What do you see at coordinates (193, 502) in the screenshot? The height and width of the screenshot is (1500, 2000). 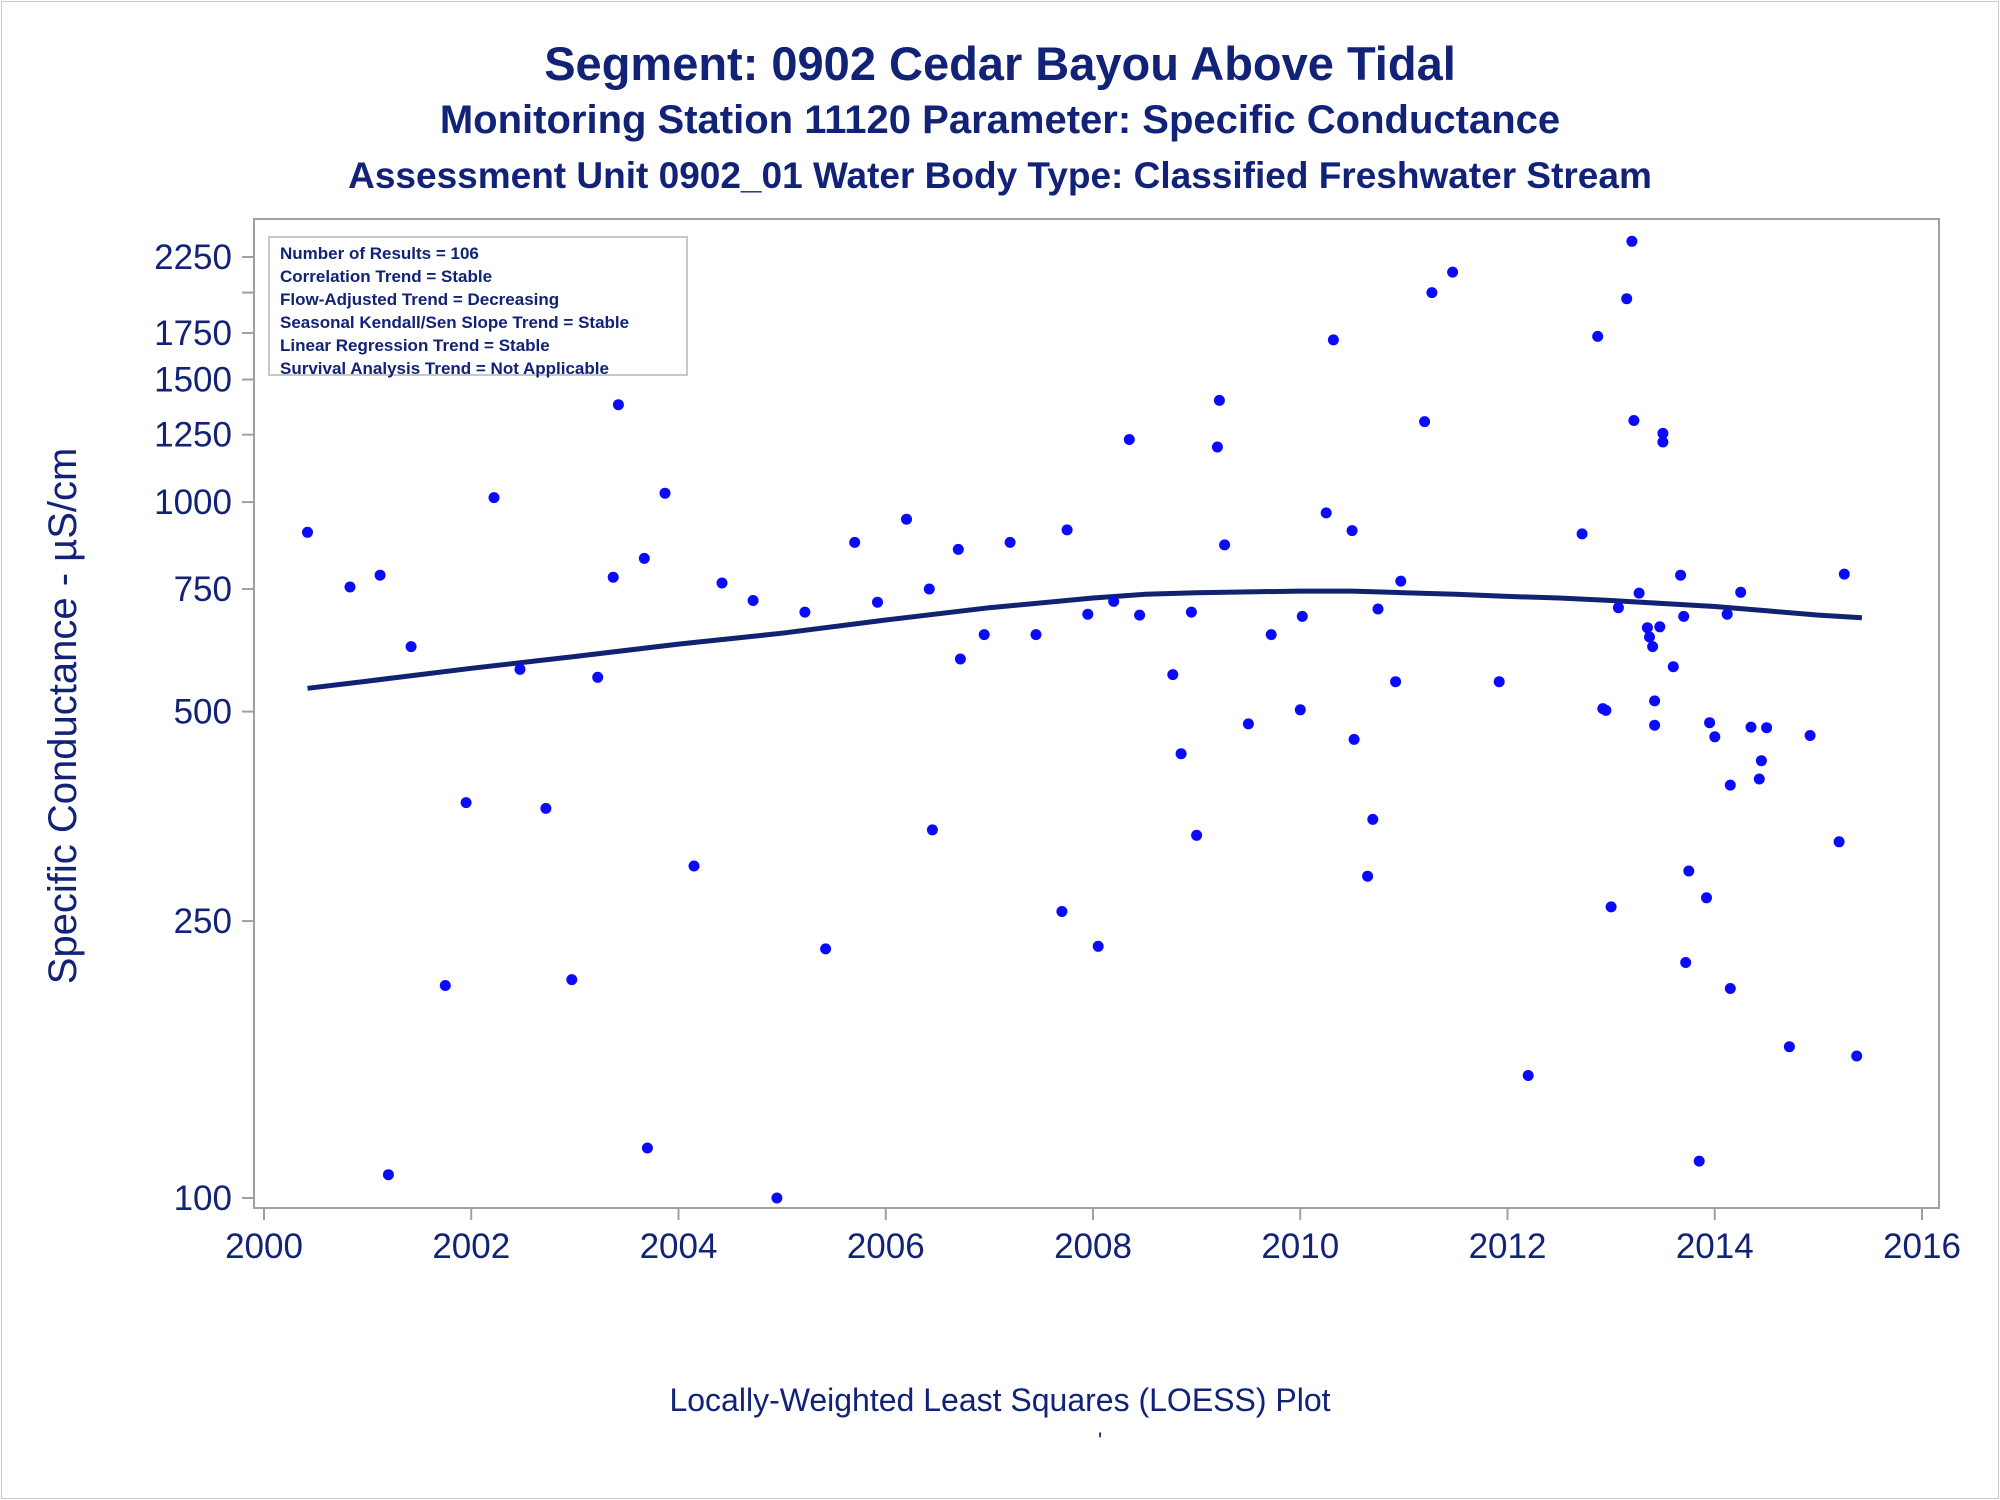 I see `y-tick-label: 1000` at bounding box center [193, 502].